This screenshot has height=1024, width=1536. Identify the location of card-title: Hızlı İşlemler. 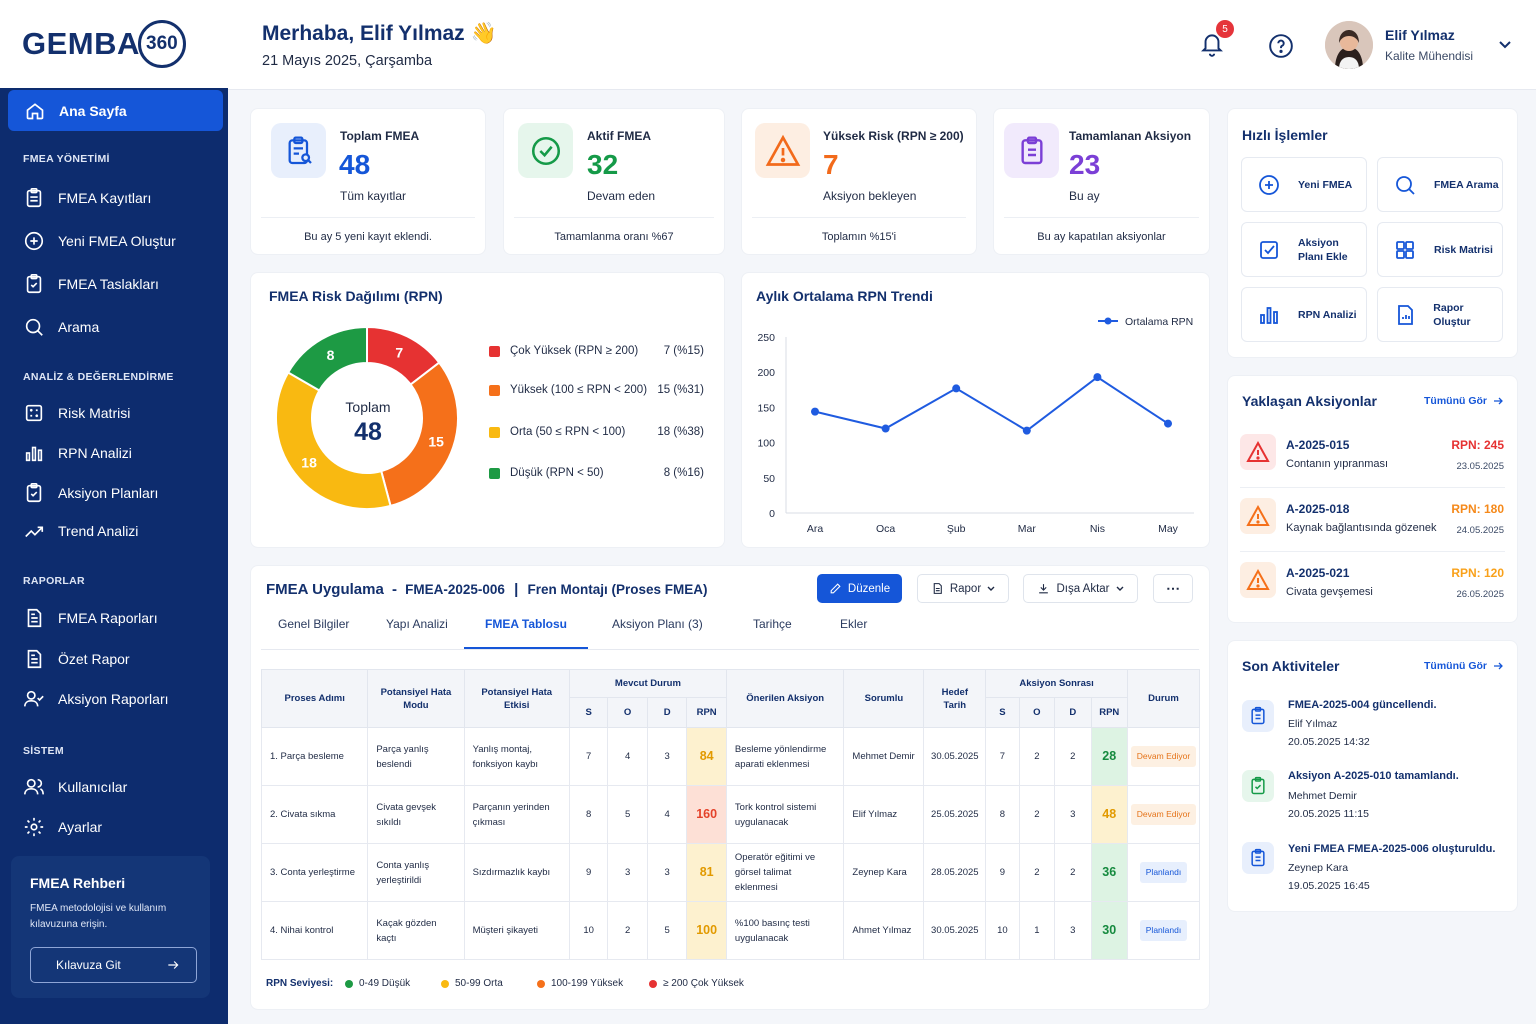
(1285, 135).